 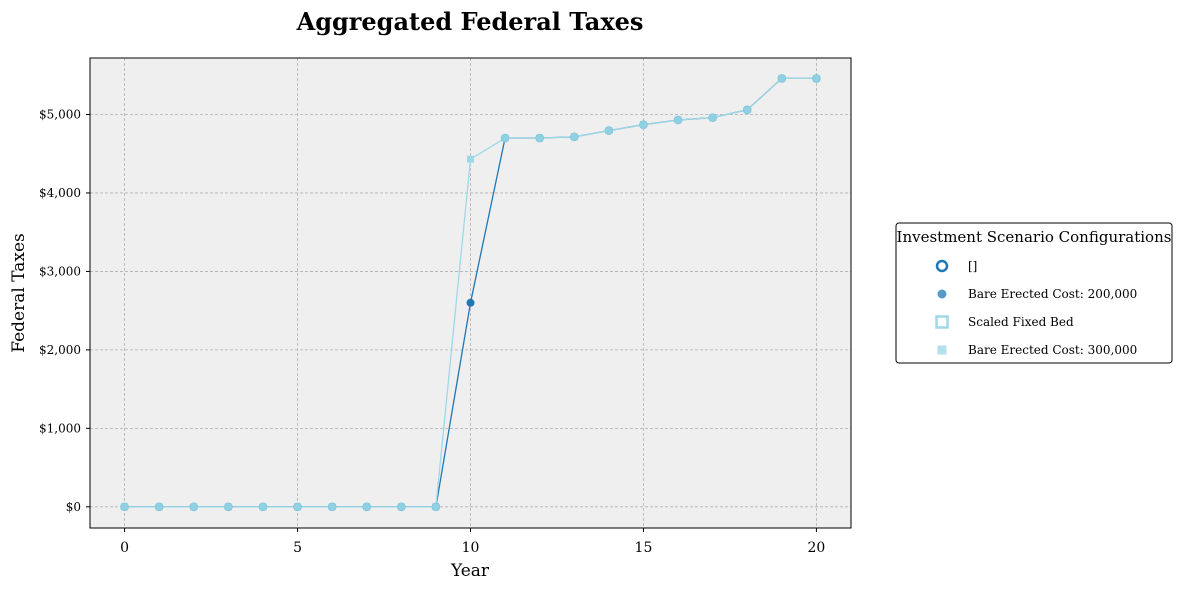 I want to click on legend-title: Investment Scenario Configurations, so click(x=1034, y=237).